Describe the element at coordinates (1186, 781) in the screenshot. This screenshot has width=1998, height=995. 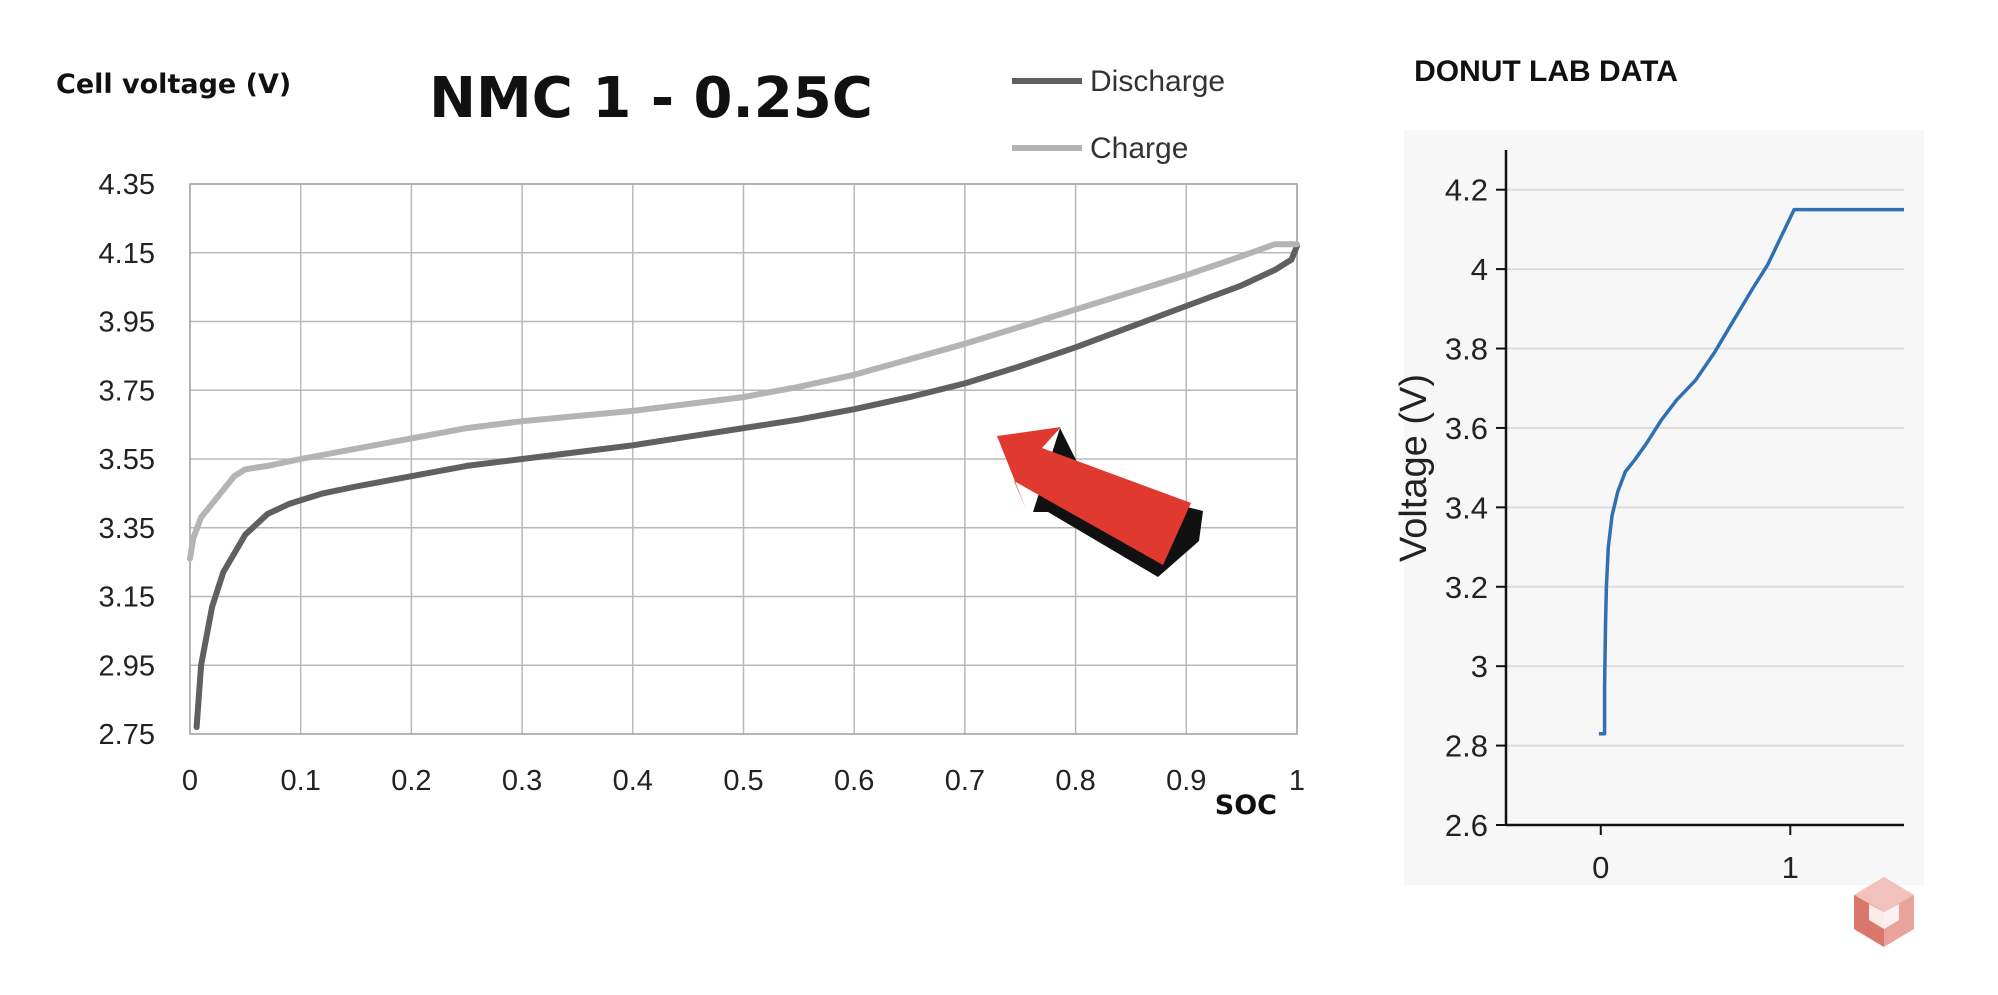
I see `left-x-tick-label: 0.9` at that location.